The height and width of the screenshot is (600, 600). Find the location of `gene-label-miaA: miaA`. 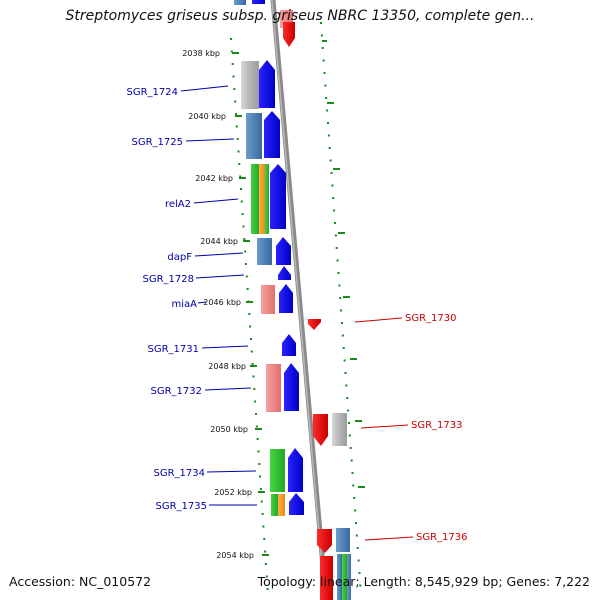

gene-label-miaA: miaA is located at coordinates (185, 304).